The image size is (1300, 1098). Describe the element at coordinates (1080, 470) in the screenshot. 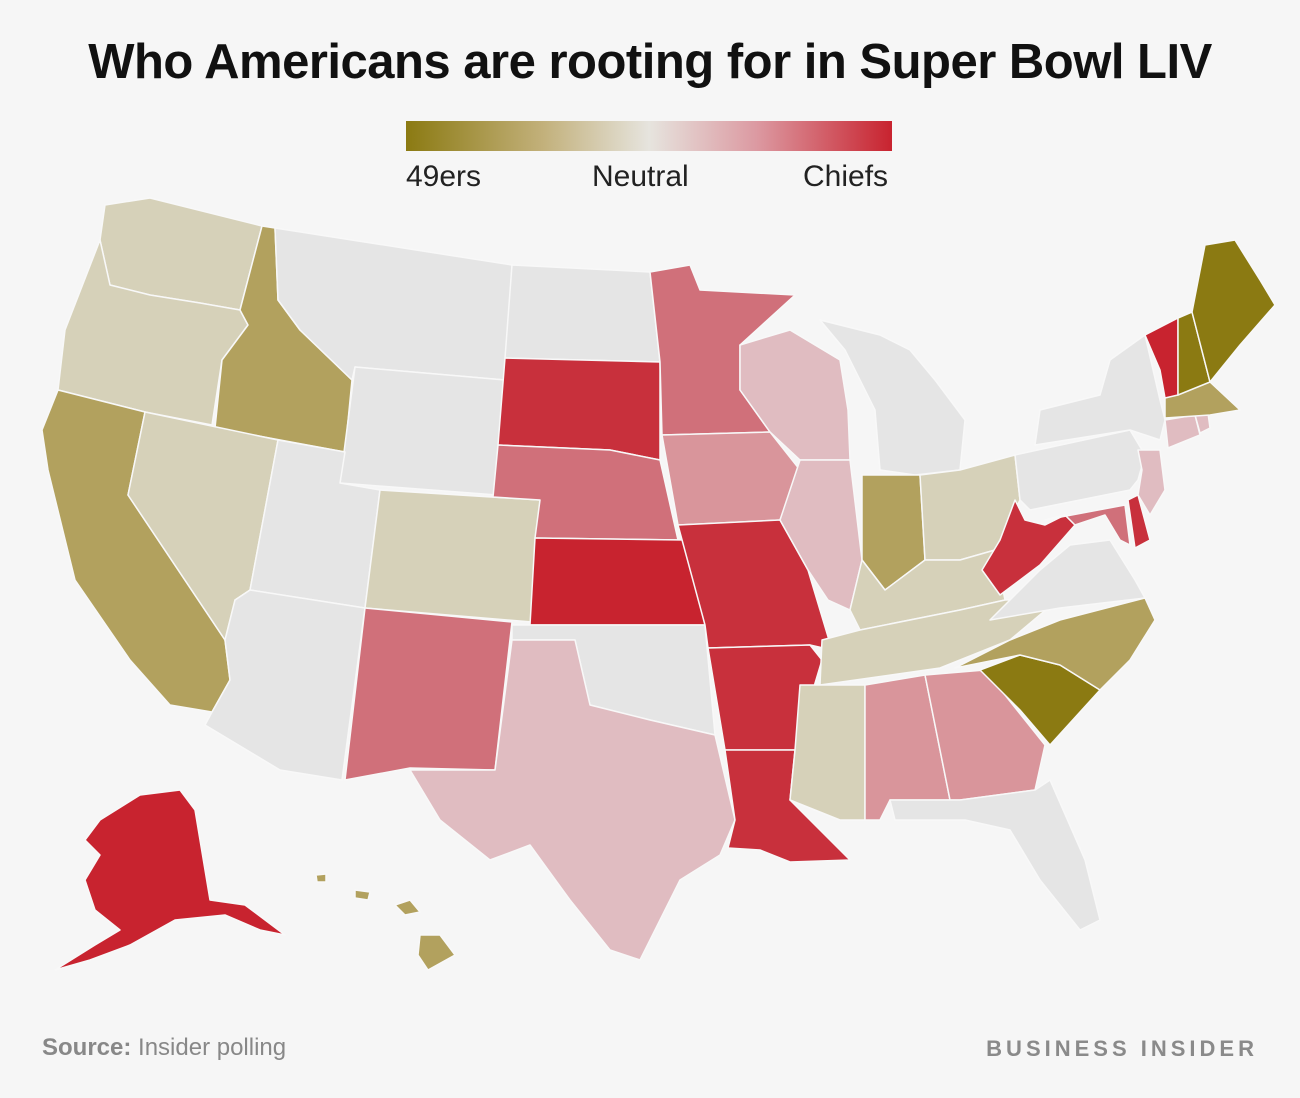

I see `state-pennsylvania` at that location.